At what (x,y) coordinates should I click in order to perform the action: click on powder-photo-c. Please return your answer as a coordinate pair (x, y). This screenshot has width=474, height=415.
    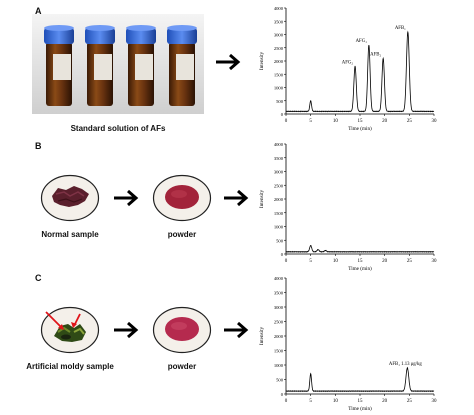
    Looking at the image, I should click on (182, 330).